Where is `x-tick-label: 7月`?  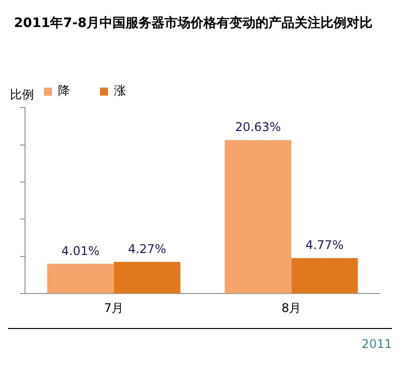
x-tick-label: 7月 is located at coordinates (114, 307).